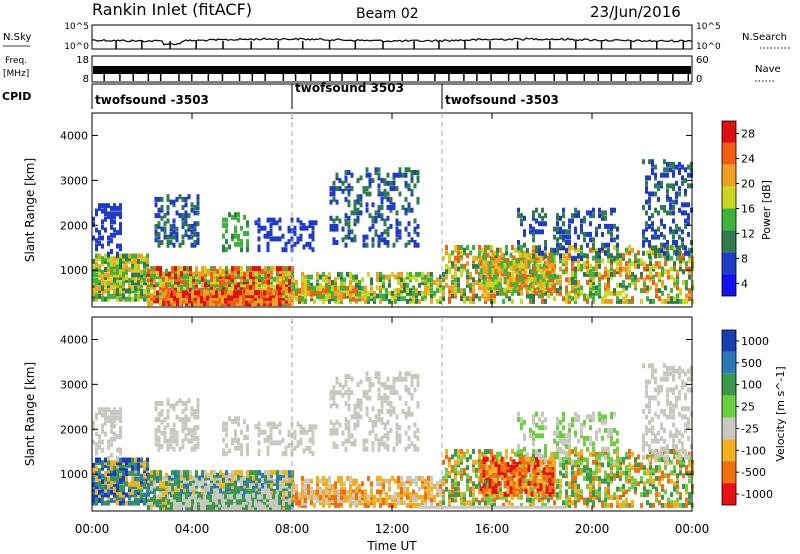 The image size is (800, 554). I want to click on radar-title: Rankin Inlet (fitACF), so click(172, 9).